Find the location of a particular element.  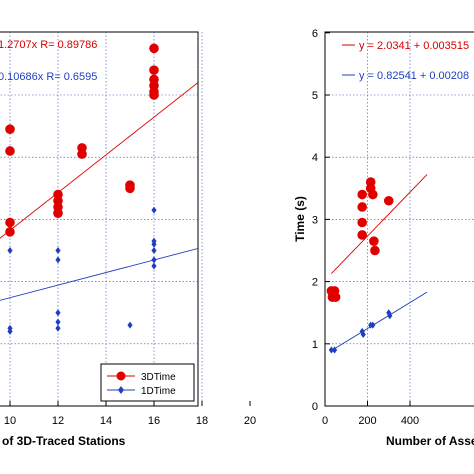

left-legend: 3DTime 1DTime is located at coordinates (147, 382).